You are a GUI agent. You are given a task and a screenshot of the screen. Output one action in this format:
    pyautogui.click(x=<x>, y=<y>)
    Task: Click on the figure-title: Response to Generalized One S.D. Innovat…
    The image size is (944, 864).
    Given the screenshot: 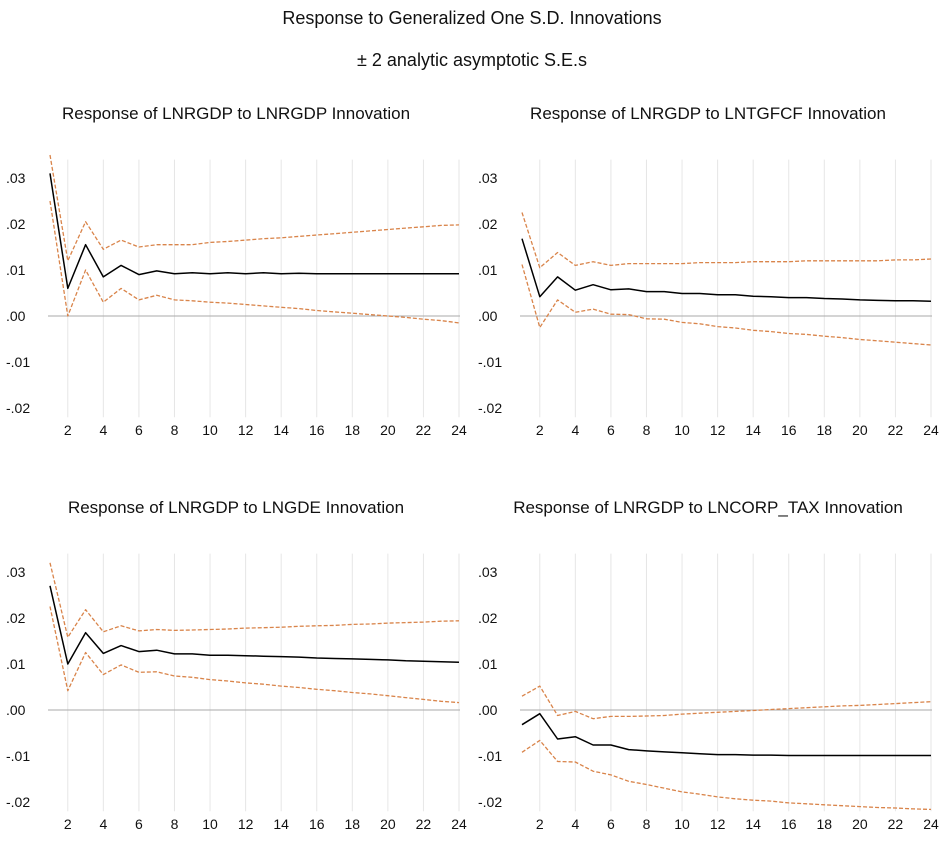 What is the action you would take?
    pyautogui.click(x=472, y=18)
    